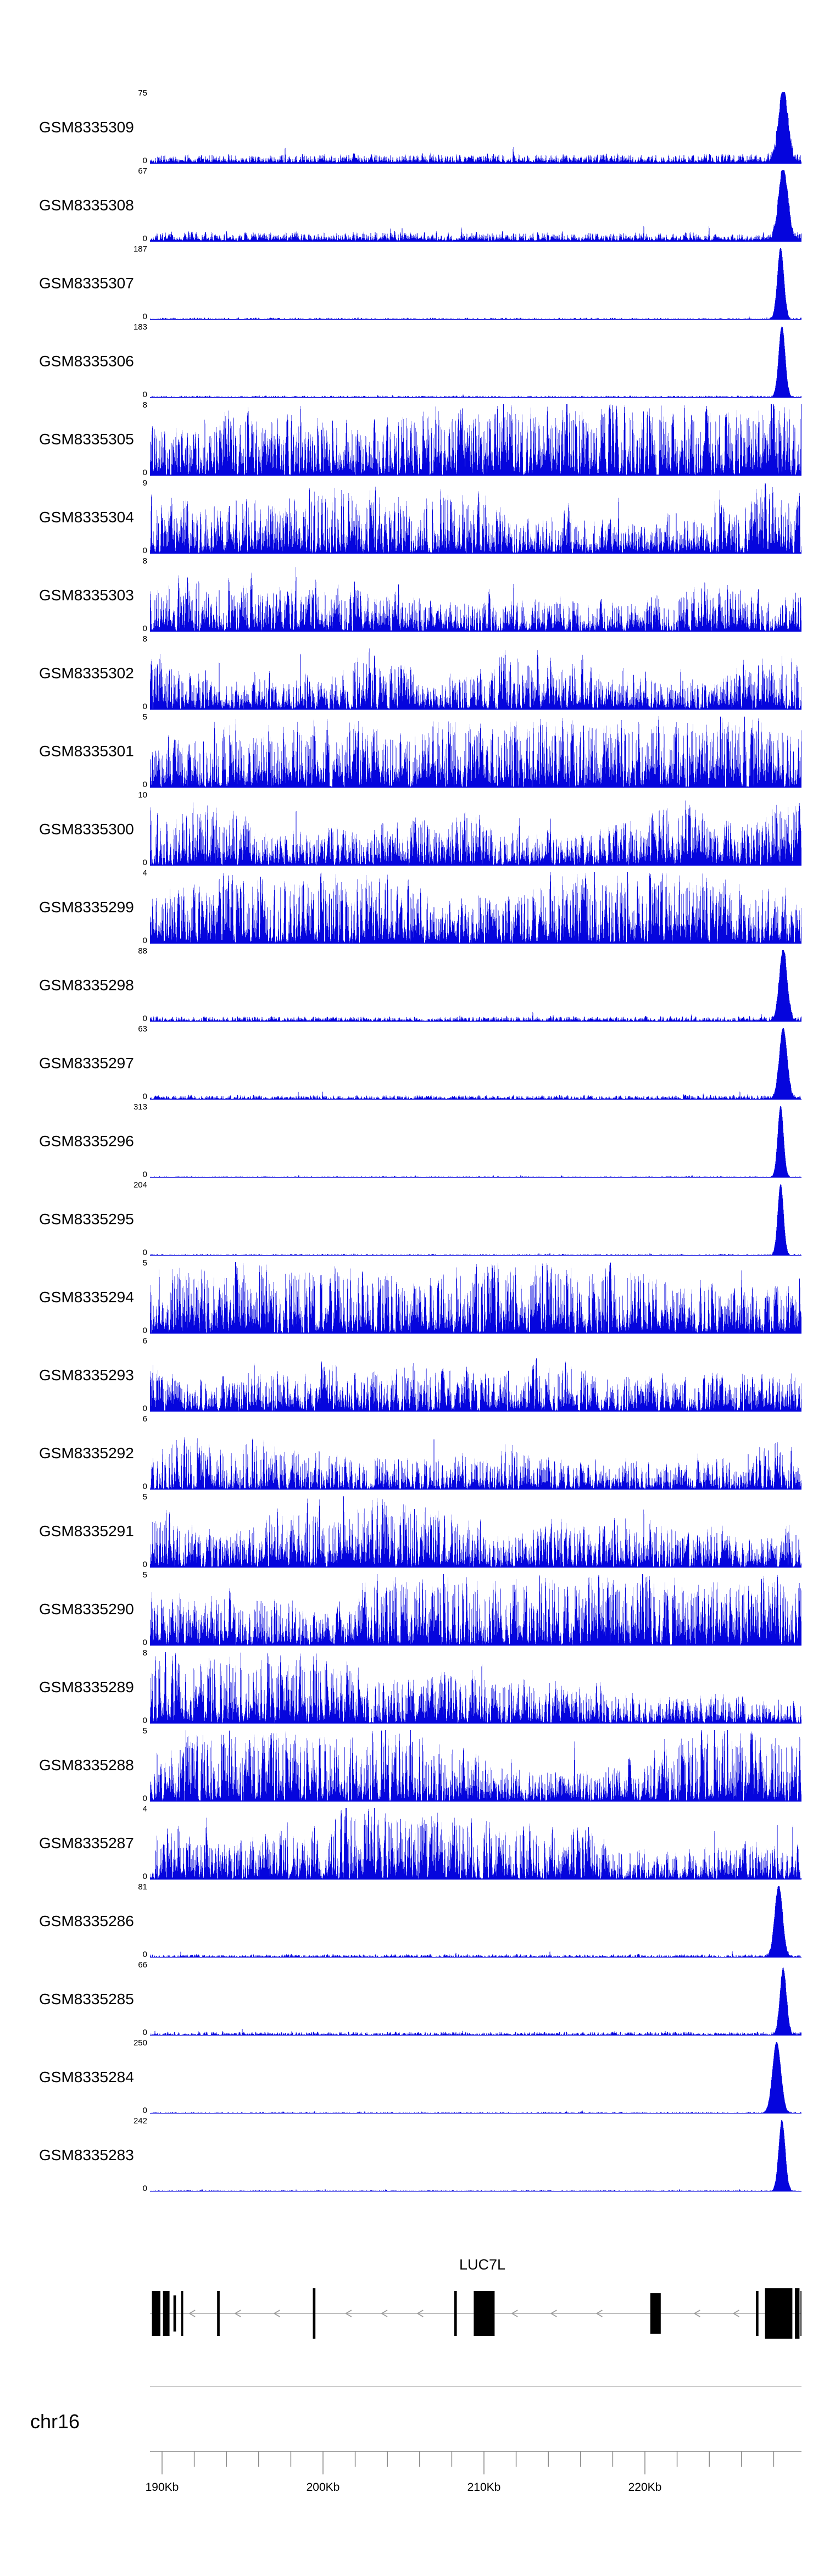  I want to click on track-row-GSM8335293: GSM8335293 6 0, so click(412, 1377).